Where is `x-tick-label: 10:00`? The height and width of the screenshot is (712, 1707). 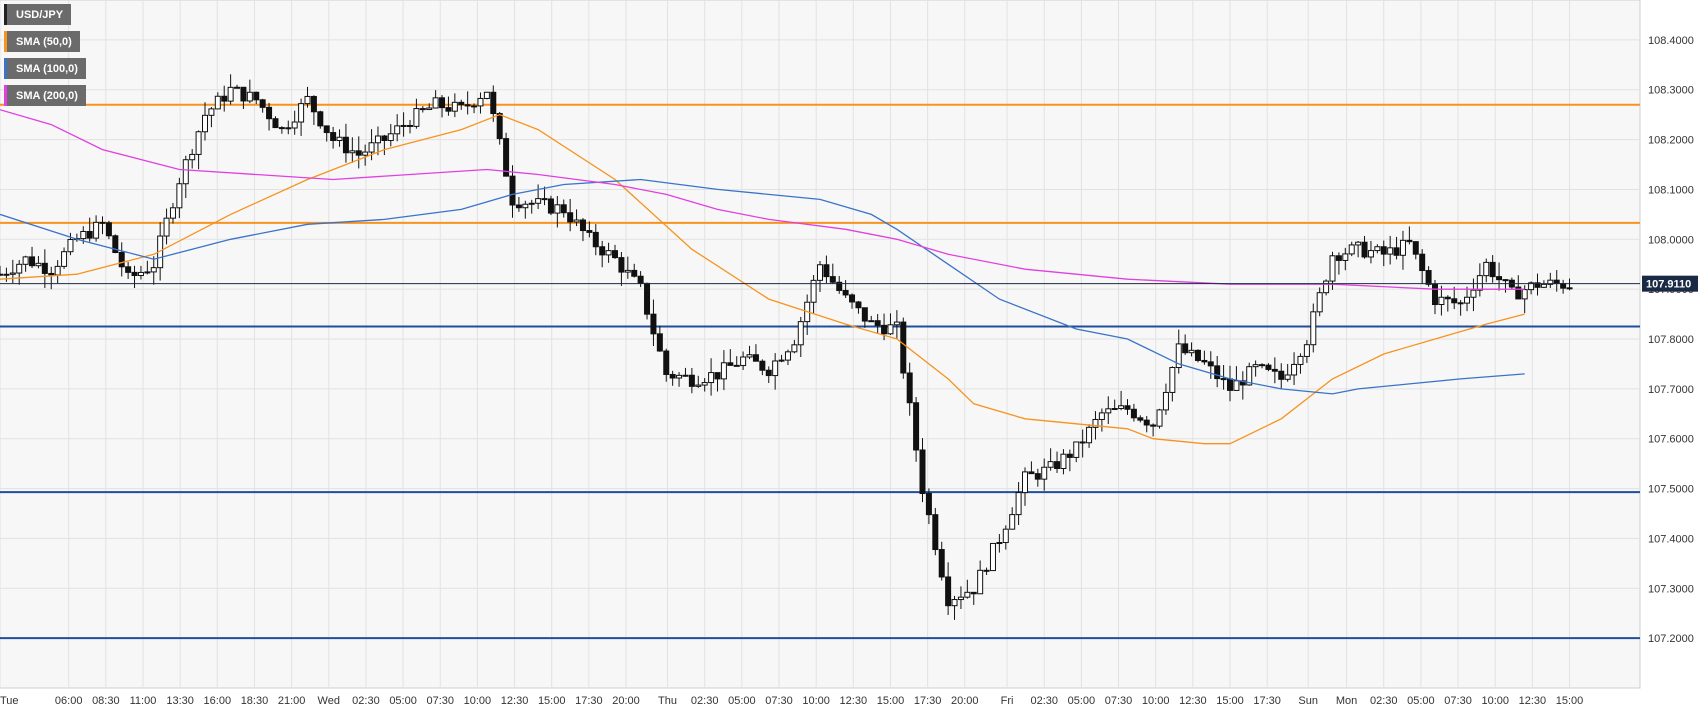
x-tick-label: 10:00 is located at coordinates (1156, 701).